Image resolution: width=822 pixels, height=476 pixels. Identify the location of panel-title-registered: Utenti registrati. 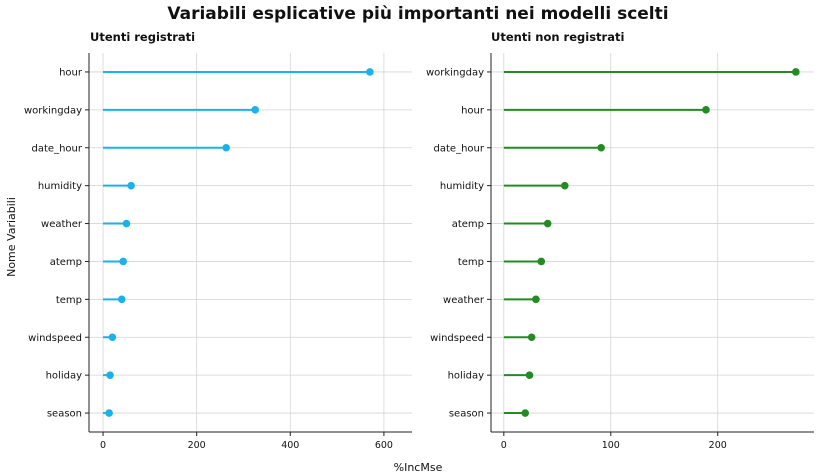
(142, 37).